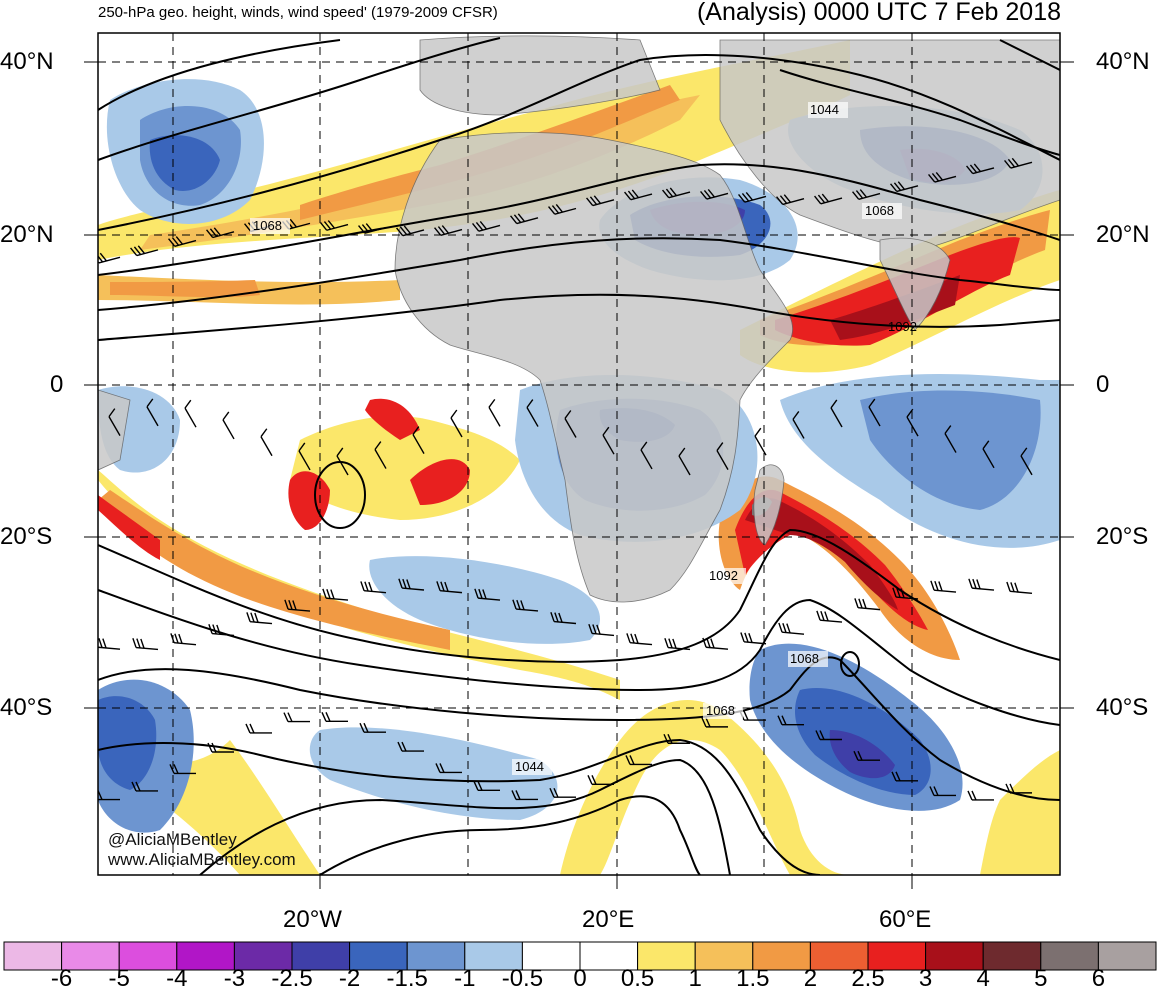  Describe the element at coordinates (580, 978) in the screenshot. I see `colorbar-tick-label: 0` at that location.